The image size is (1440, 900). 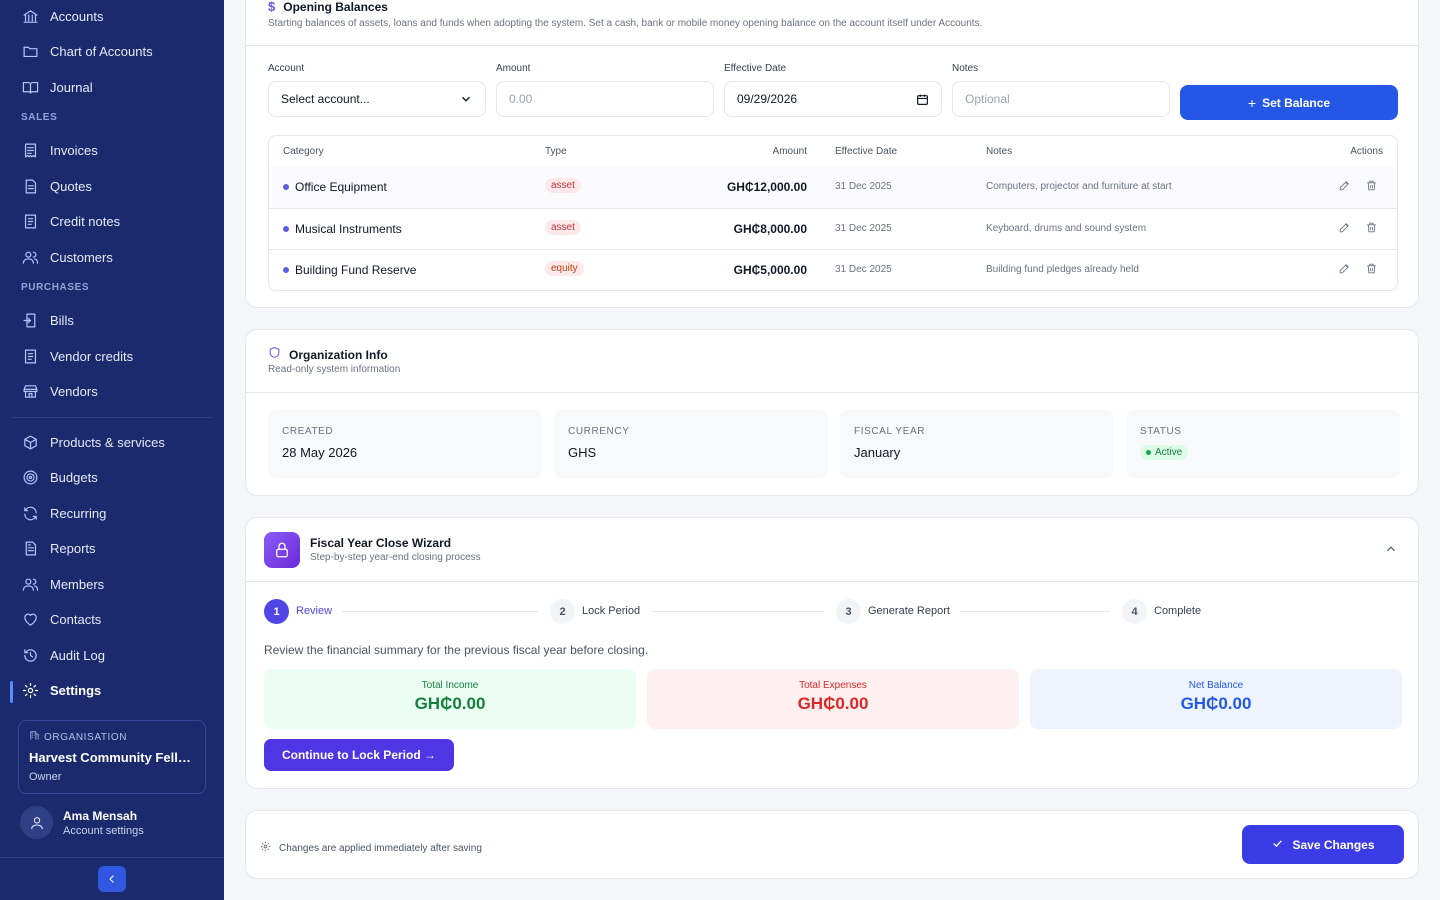 What do you see at coordinates (112, 150) in the screenshot?
I see `sidebar-item-invoices: Invoices` at bounding box center [112, 150].